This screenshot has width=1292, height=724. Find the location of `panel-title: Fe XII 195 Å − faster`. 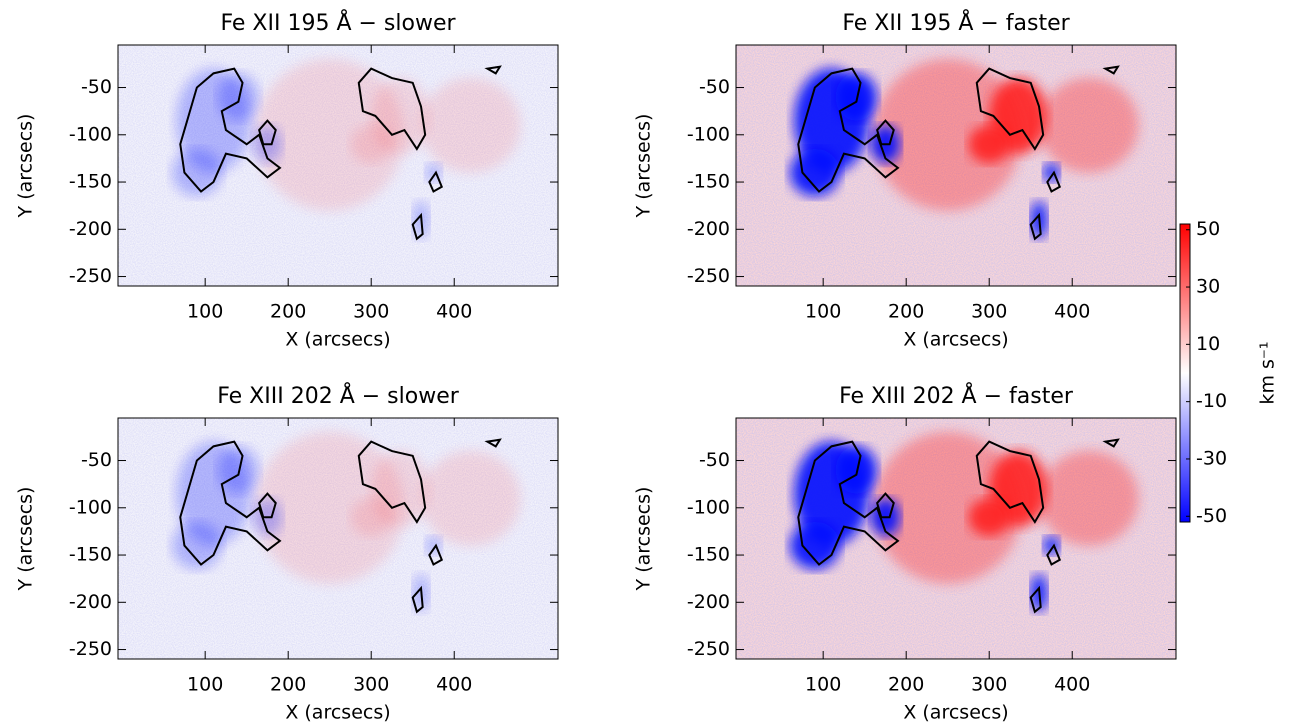

panel-title: Fe XII 195 Å − faster is located at coordinates (956, 22).